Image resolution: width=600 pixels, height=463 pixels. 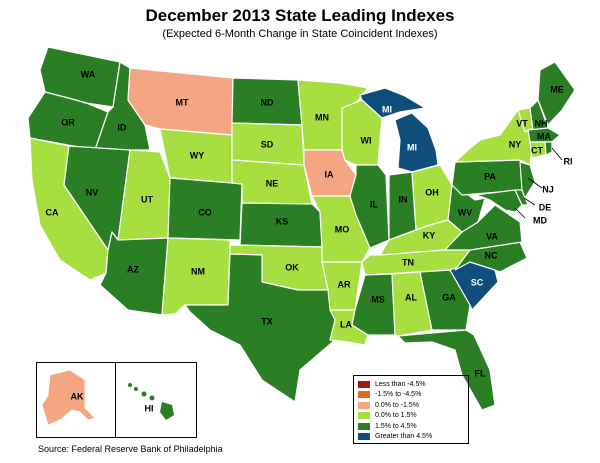 I want to click on label-NV: NV, so click(x=92, y=192).